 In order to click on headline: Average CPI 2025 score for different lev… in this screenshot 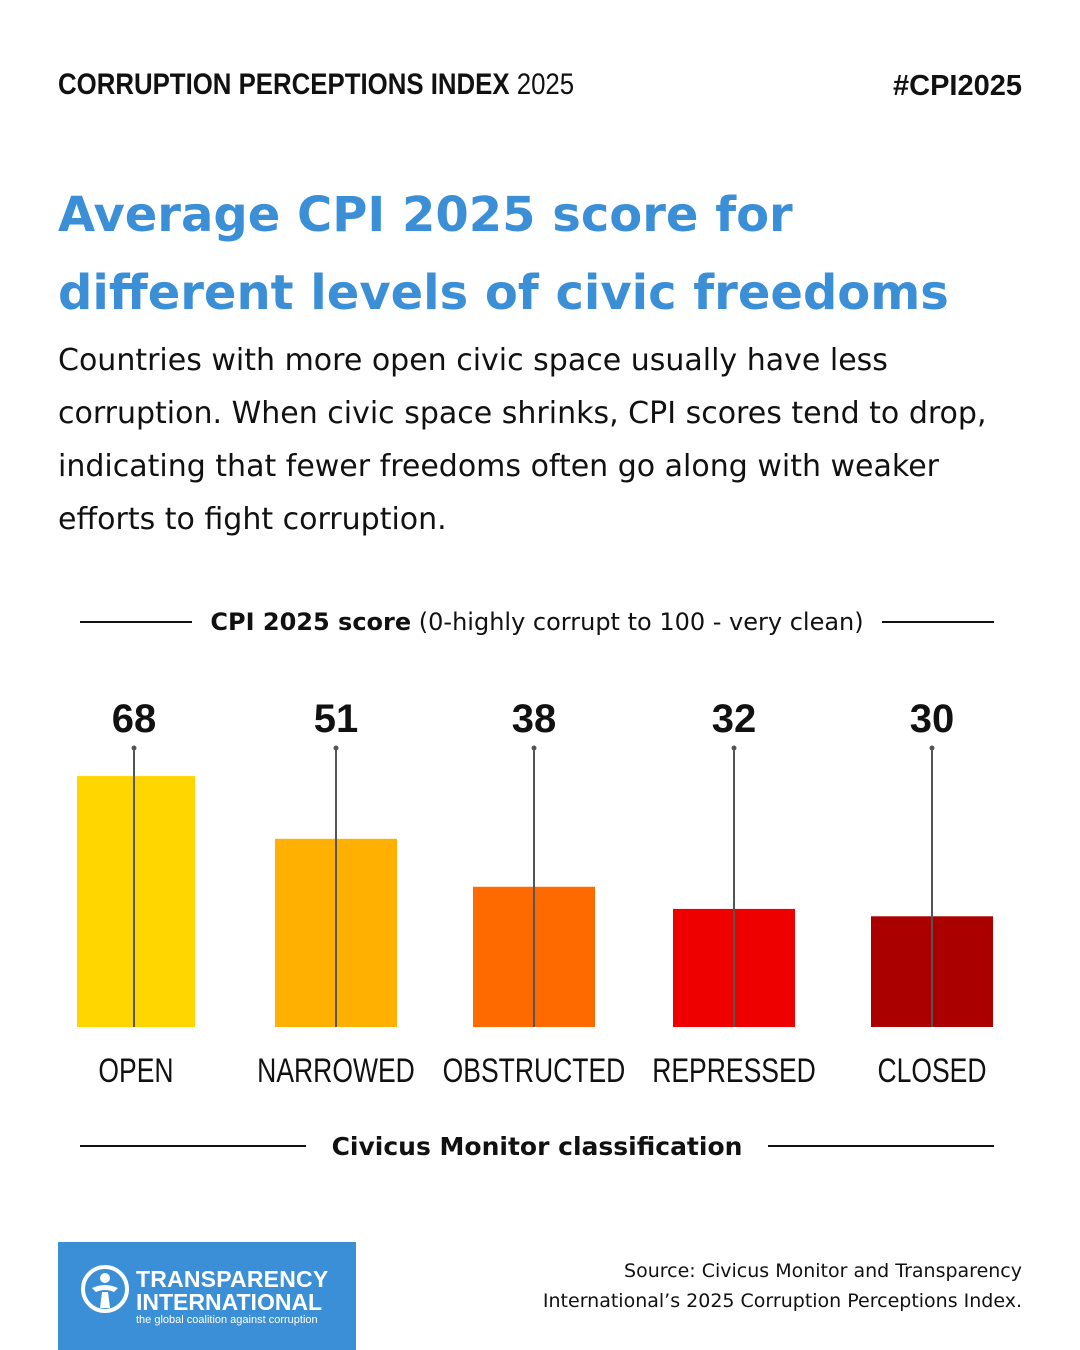, I will do `click(538, 254)`.